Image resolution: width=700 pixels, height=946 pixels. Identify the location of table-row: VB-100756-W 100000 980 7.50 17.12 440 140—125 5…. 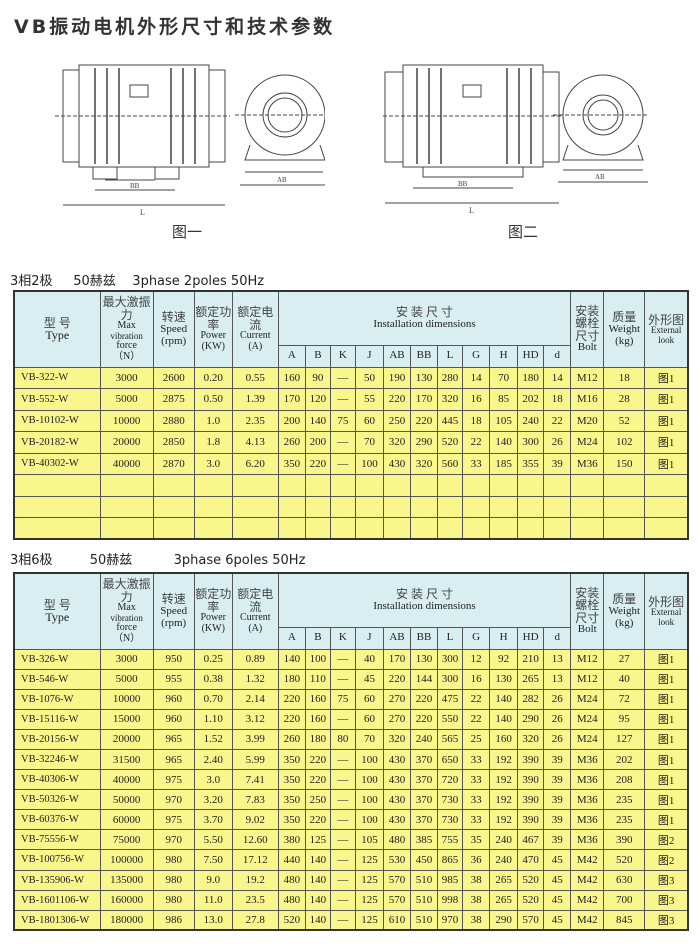
(351, 860).